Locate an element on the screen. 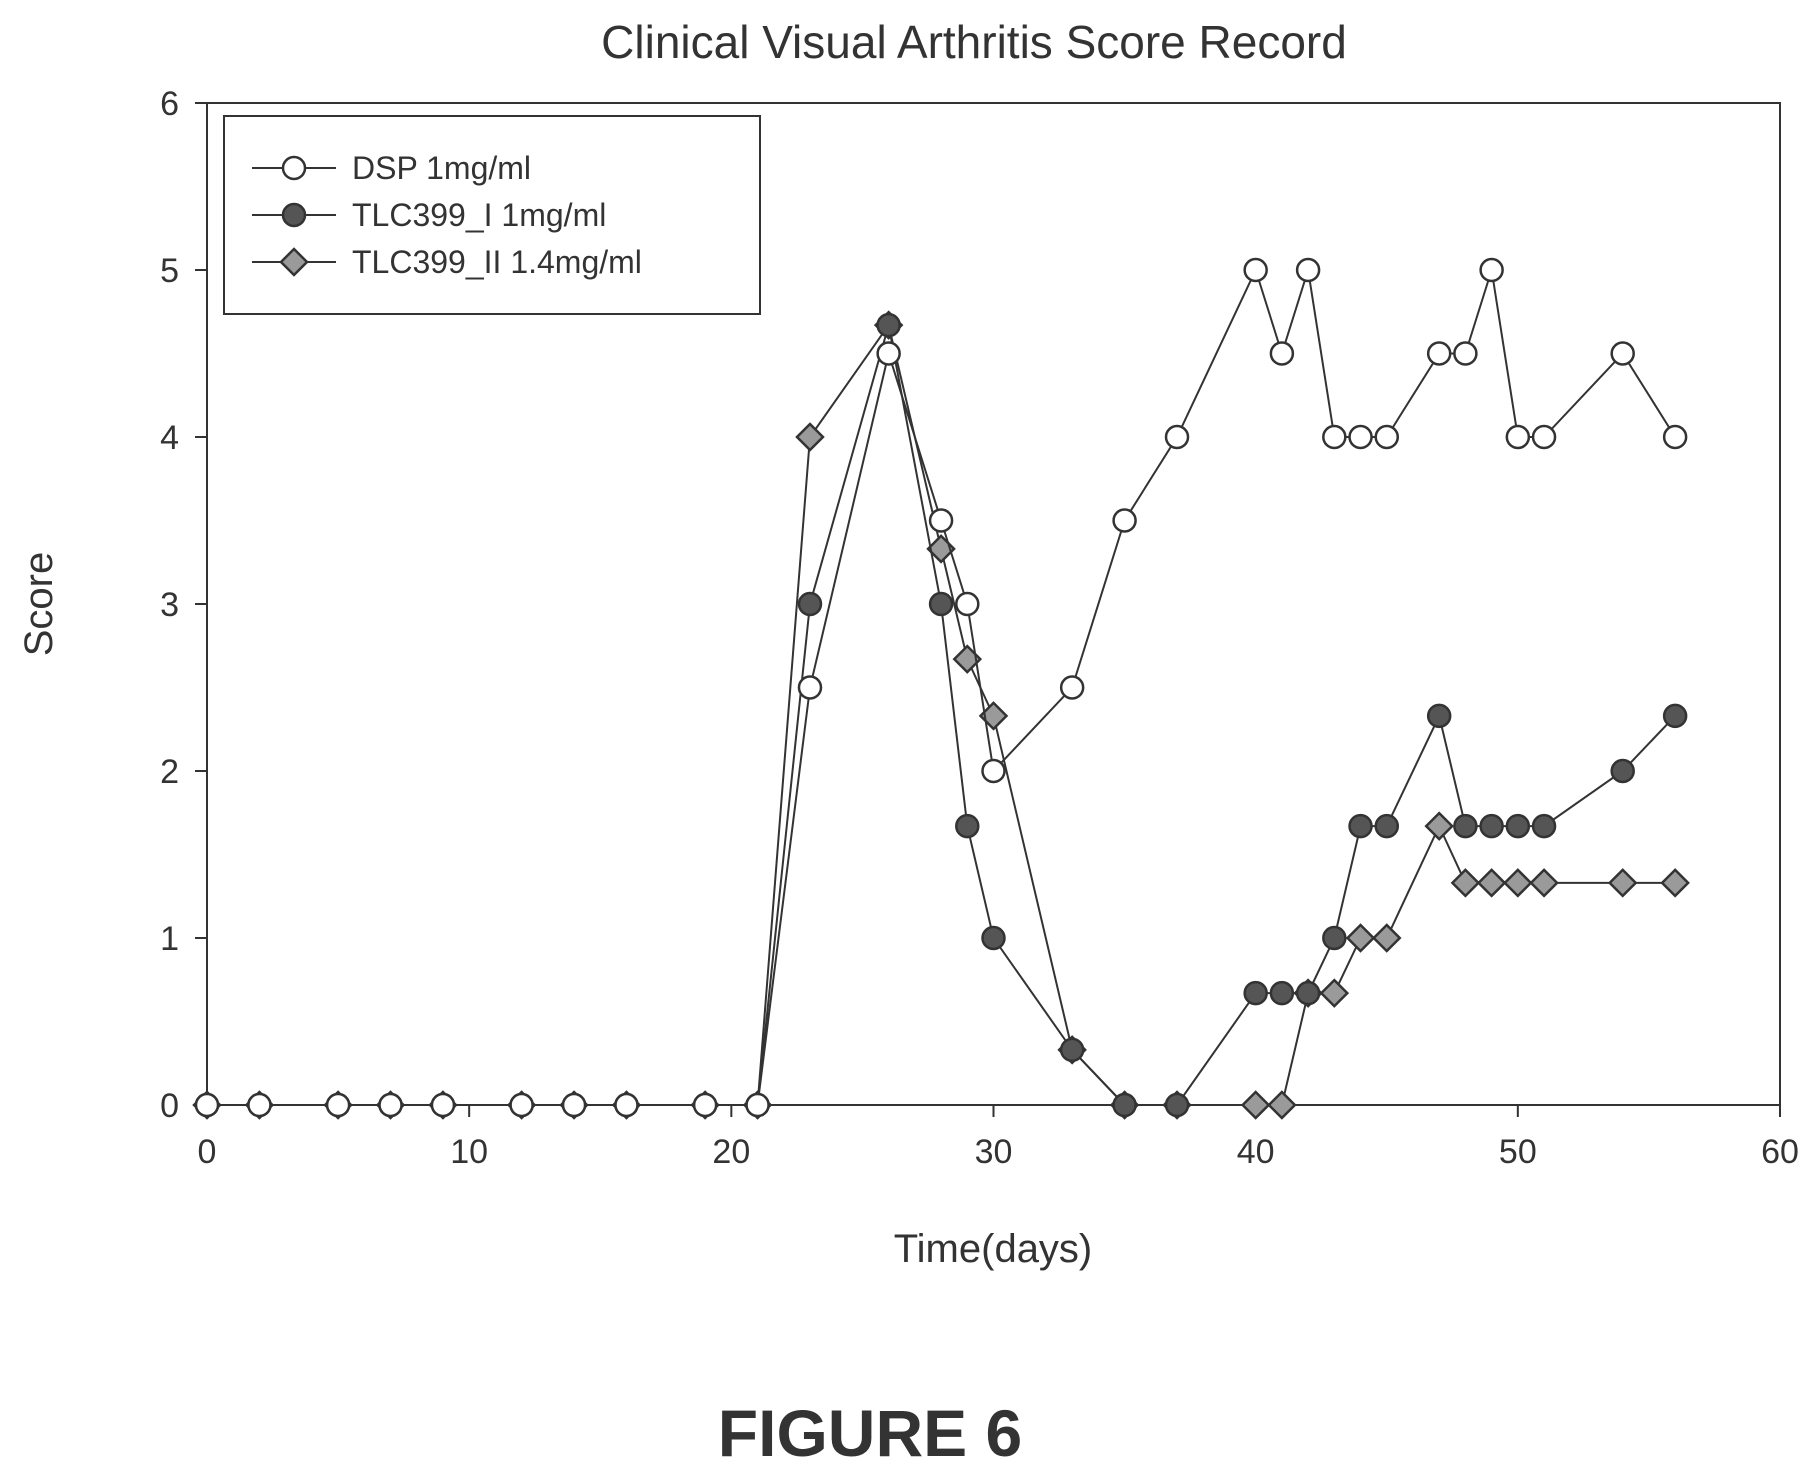 The height and width of the screenshot is (1469, 1817). legend-entry: DSP 1mg/ml is located at coordinates (391, 168).